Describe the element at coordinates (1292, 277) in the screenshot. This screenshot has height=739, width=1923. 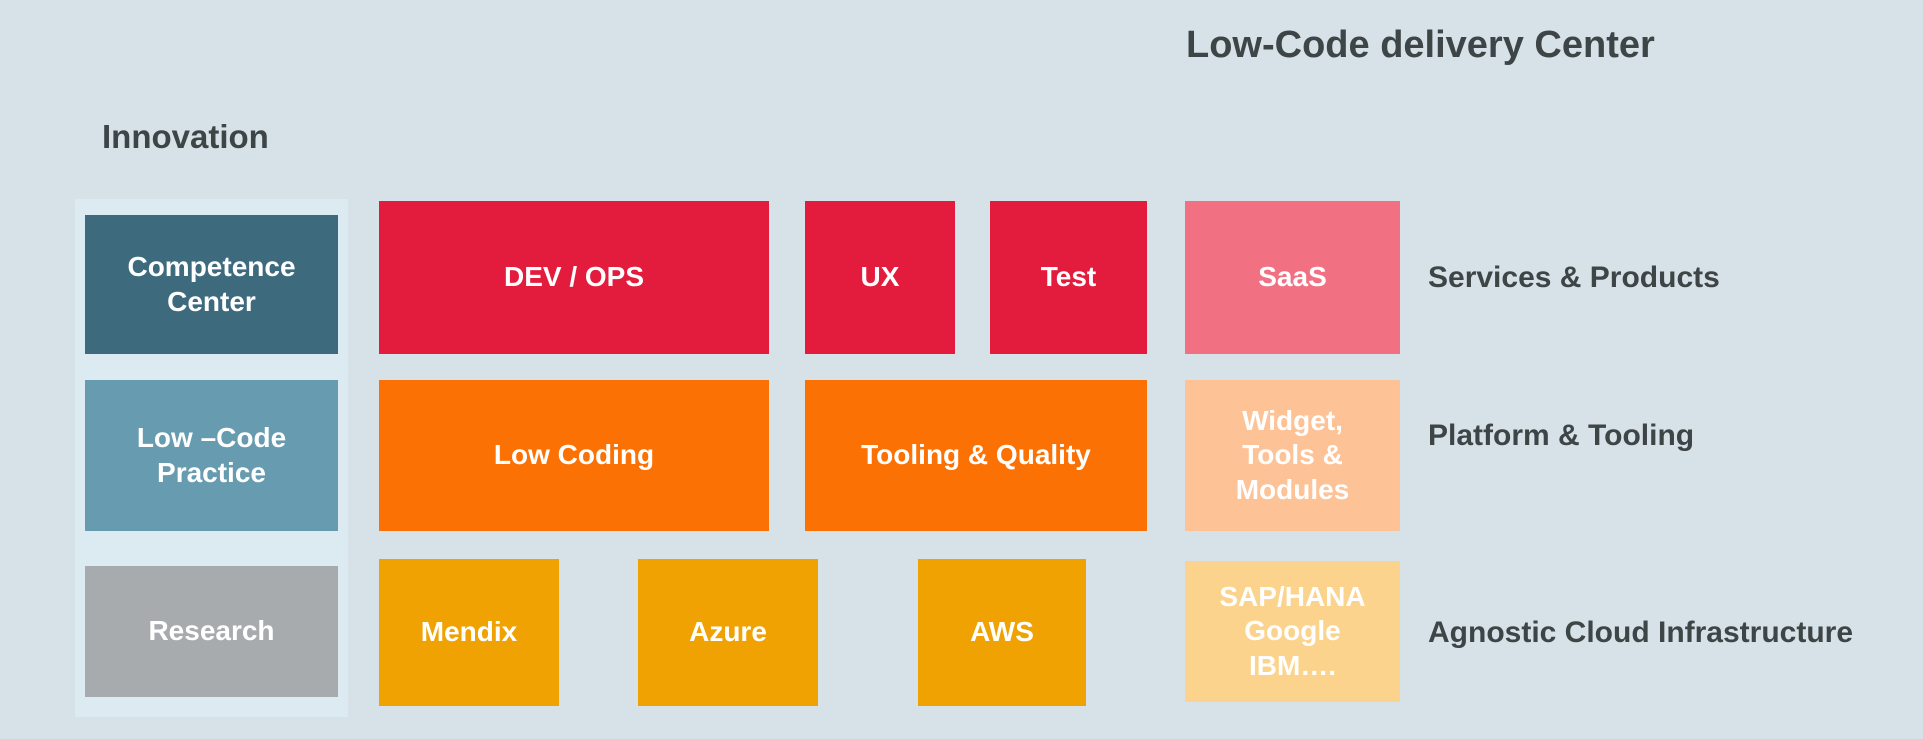
I see `box-saas: SaaS` at that location.